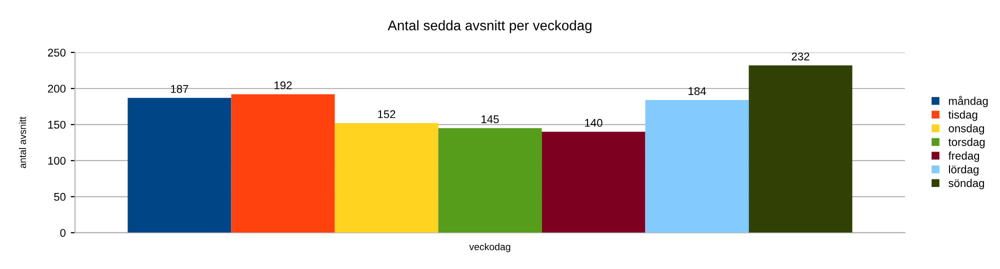 Image resolution: width=1000 pixels, height=269 pixels. What do you see at coordinates (966, 129) in the screenshot?
I see `legend-label: onsdag` at bounding box center [966, 129].